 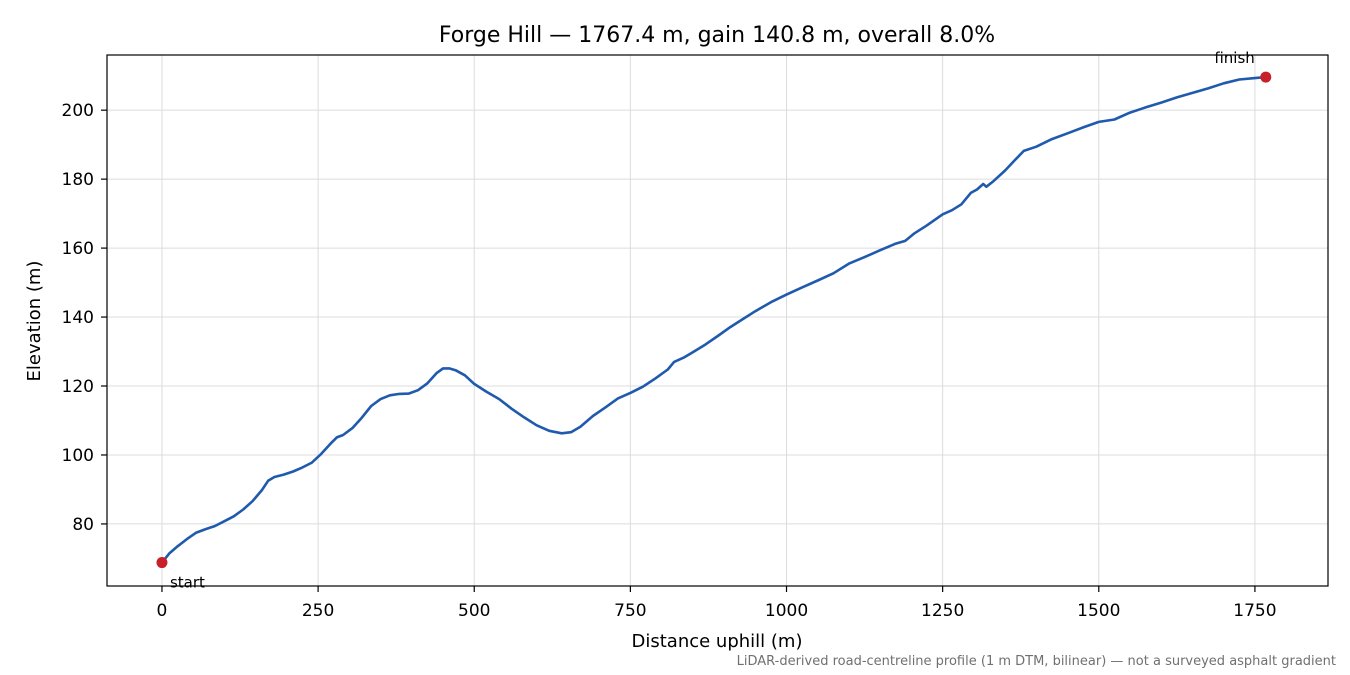 What do you see at coordinates (78, 180) in the screenshot?
I see `y-tick-label: 180` at bounding box center [78, 180].